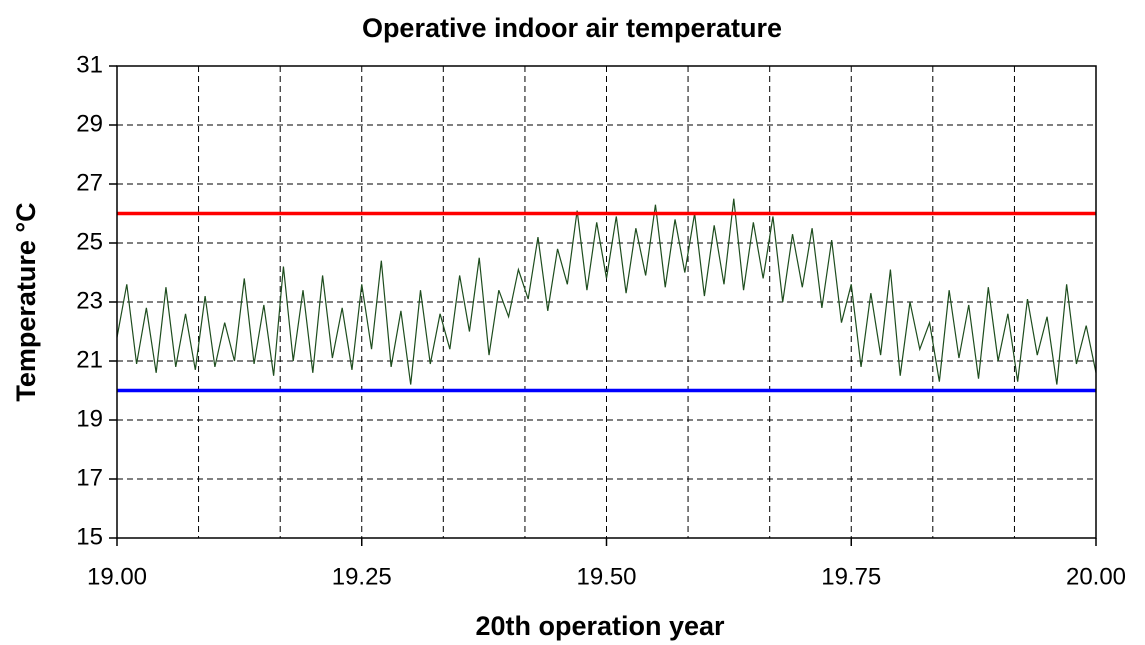  Describe the element at coordinates (89, 241) in the screenshot. I see `y-tick-label: 25` at that location.